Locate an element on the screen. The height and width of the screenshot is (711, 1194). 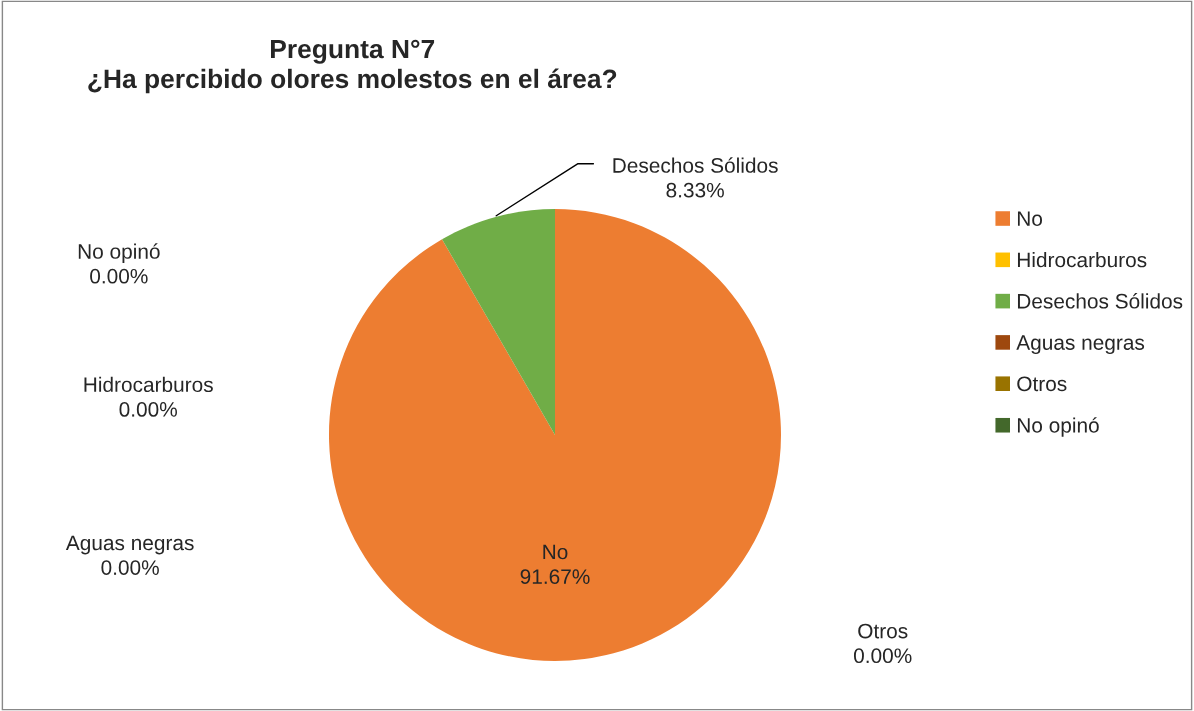
chart-title: Pregunta N°7 ¿Ha percibido olores molestos en el área? is located at coordinates (352, 66).